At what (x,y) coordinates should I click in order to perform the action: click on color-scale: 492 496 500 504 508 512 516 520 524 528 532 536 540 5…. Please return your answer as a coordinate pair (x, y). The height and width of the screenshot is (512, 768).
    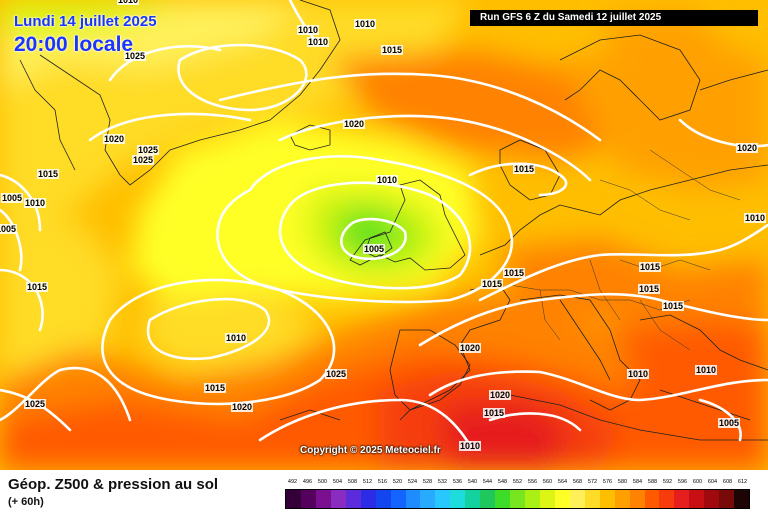
    Looking at the image, I should click on (517, 494).